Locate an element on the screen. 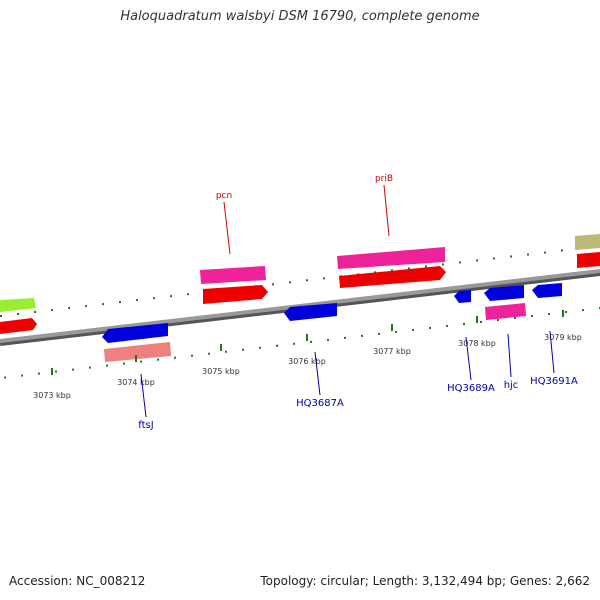 The width and height of the screenshot is (600, 600). genome-backbone is located at coordinates (300, 306).